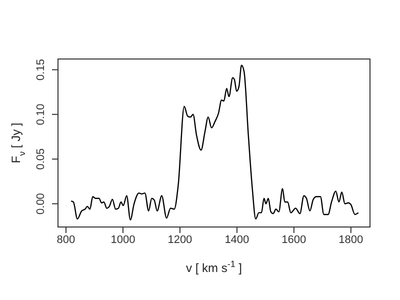 The height and width of the screenshot is (300, 400). I want to click on x-tick-label: 1600, so click(294, 240).